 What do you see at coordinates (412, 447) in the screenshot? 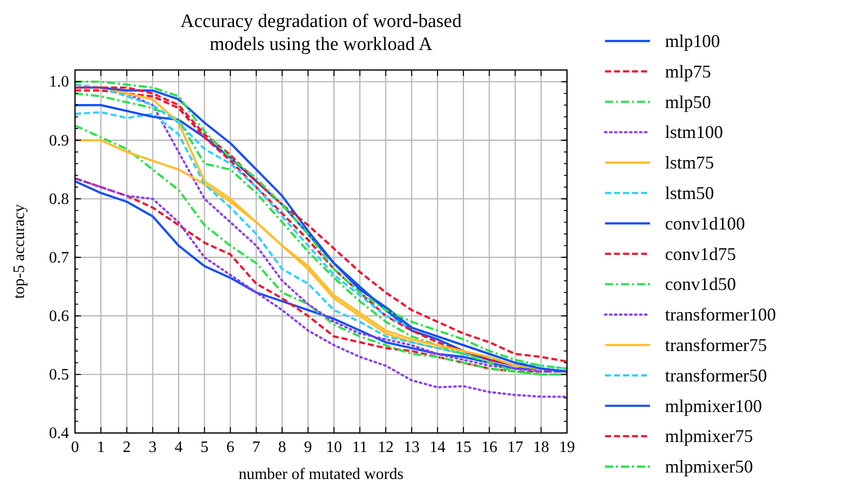
I see `x-tick-label: 13` at bounding box center [412, 447].